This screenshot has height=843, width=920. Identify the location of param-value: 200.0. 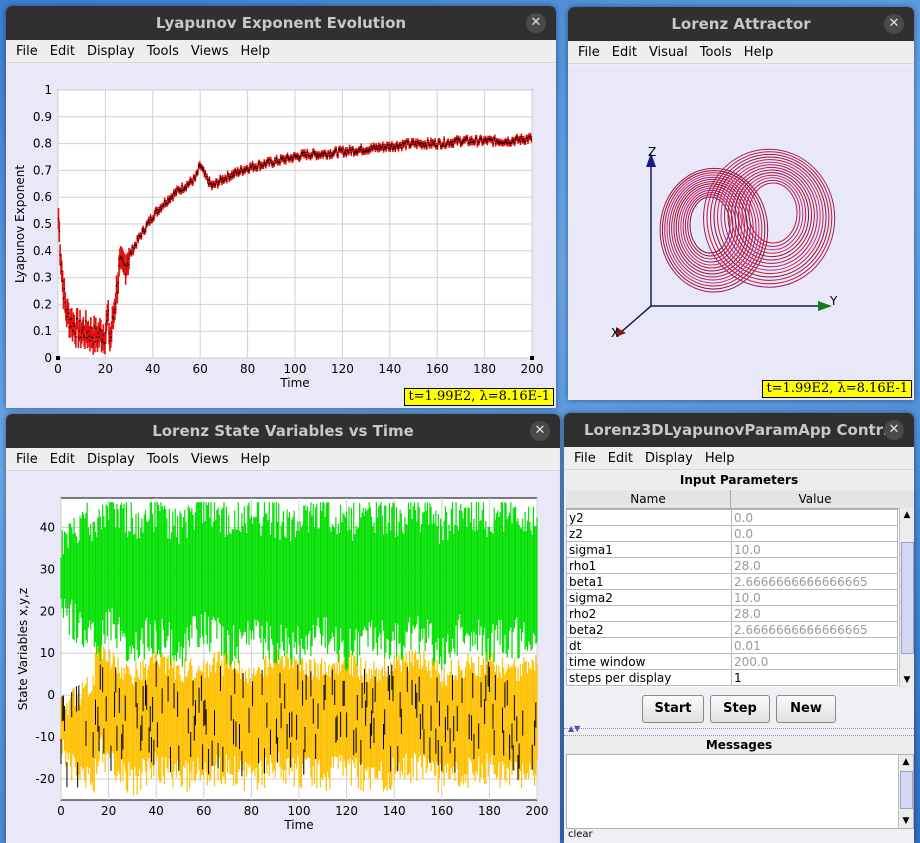
(814, 661).